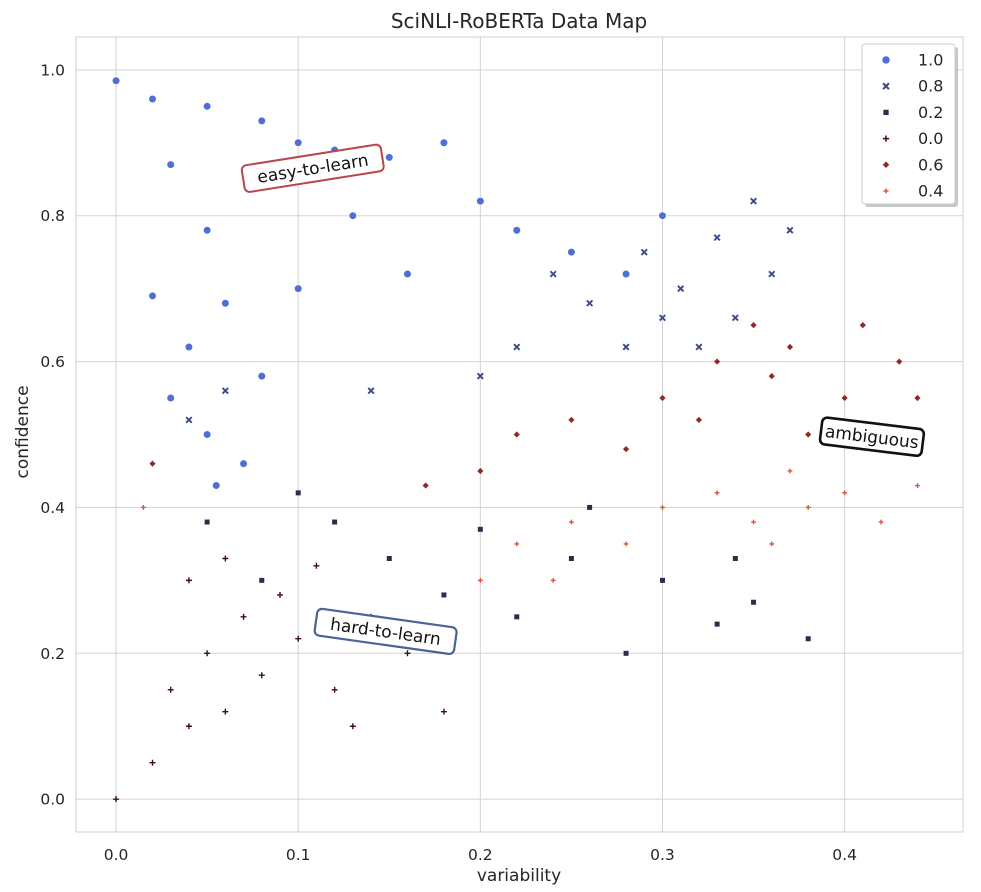 This screenshot has height=892, width=981. What do you see at coordinates (930, 191) in the screenshot?
I see `legend-label: 0.4` at bounding box center [930, 191].